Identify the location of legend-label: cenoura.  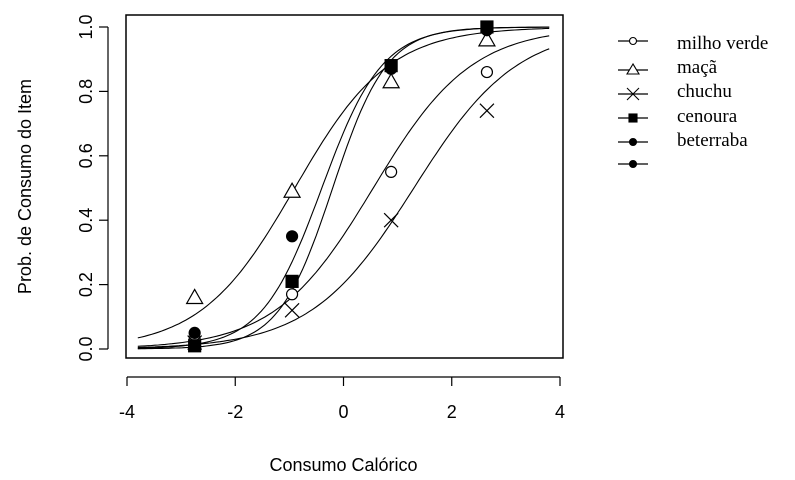
(707, 116).